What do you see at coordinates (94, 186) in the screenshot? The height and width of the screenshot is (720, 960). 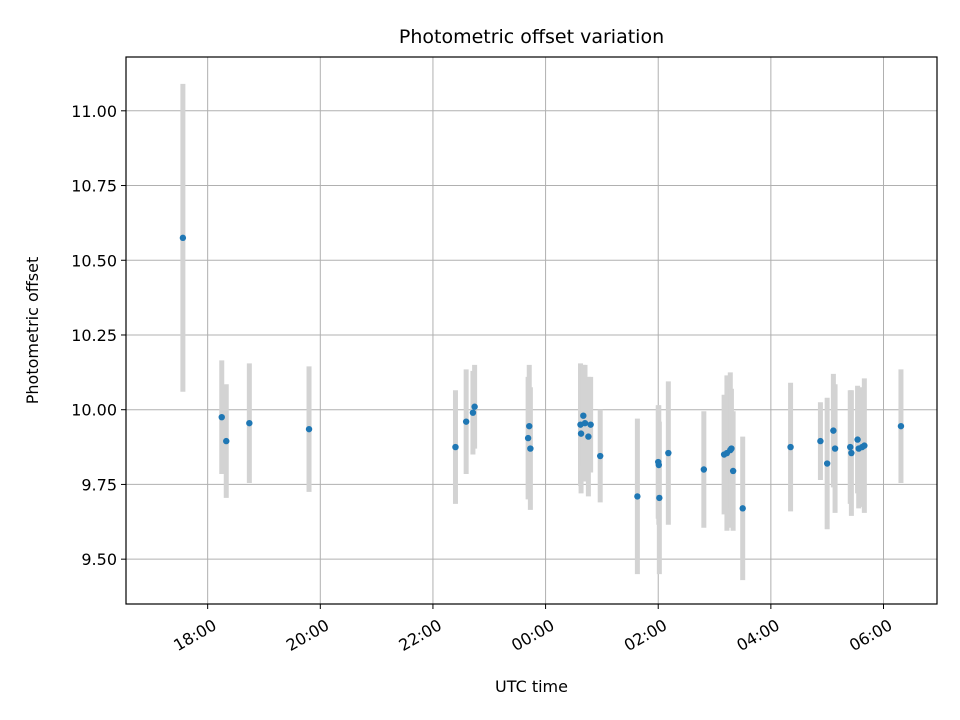 I see `y-tick-label: 10.75` at bounding box center [94, 186].